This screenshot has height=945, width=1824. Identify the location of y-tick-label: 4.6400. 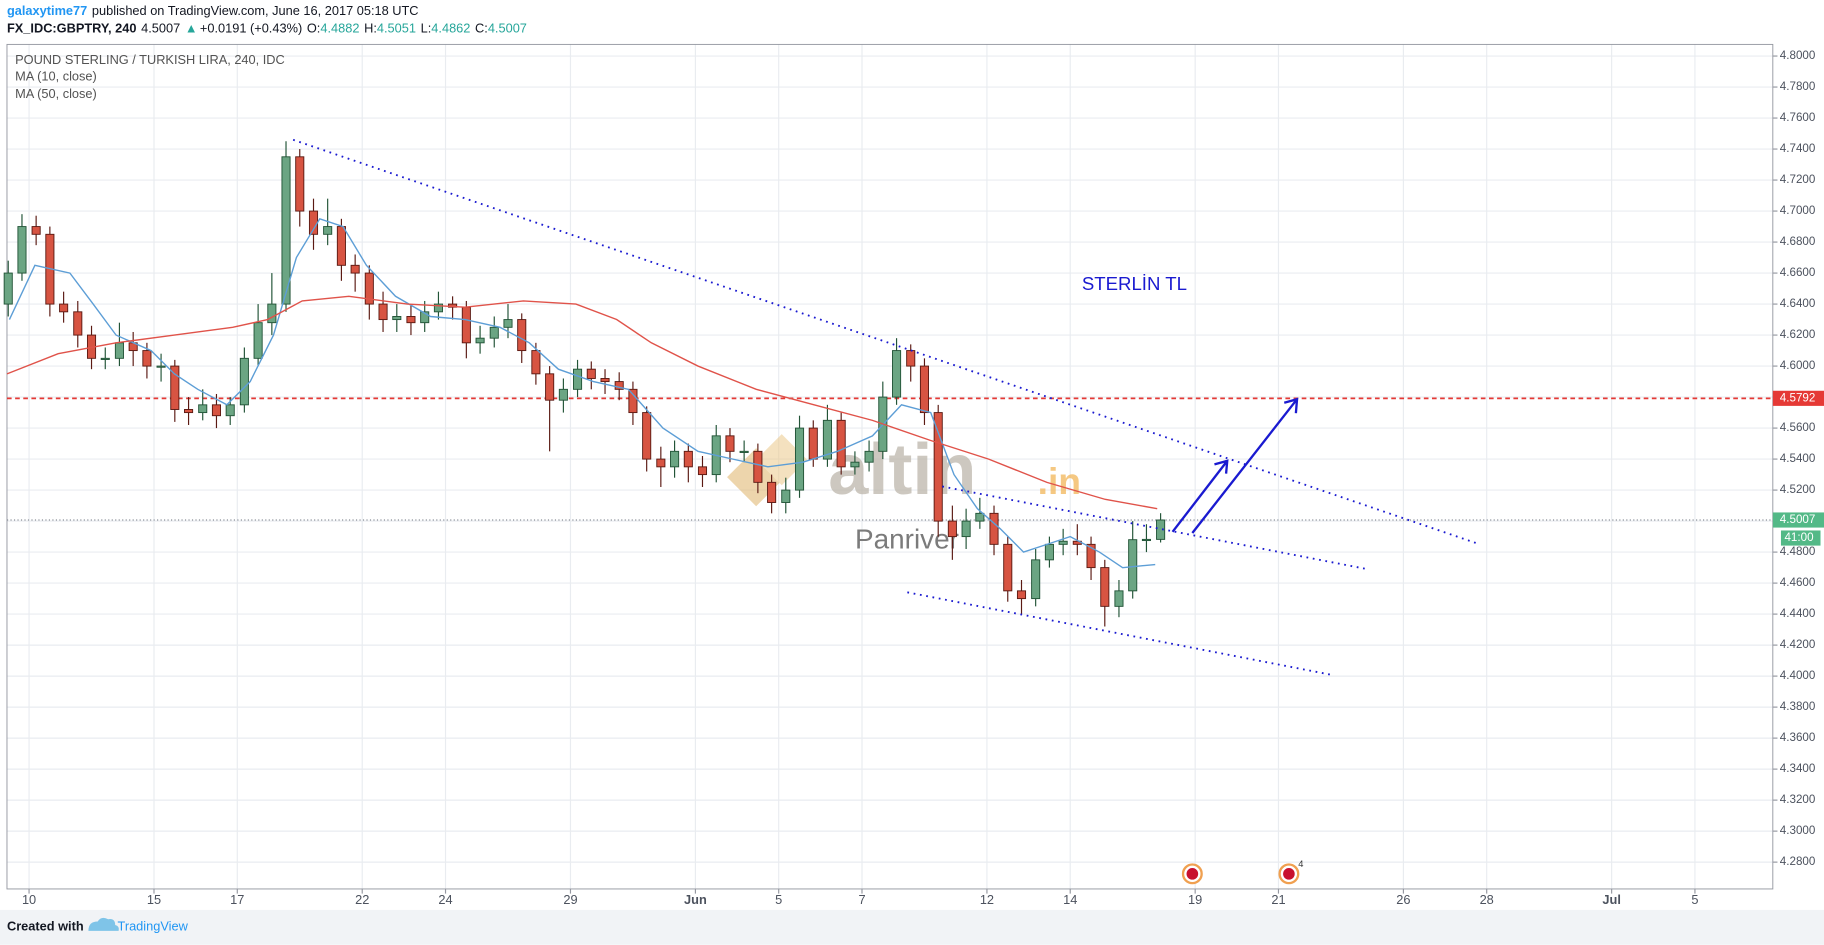
(1798, 303).